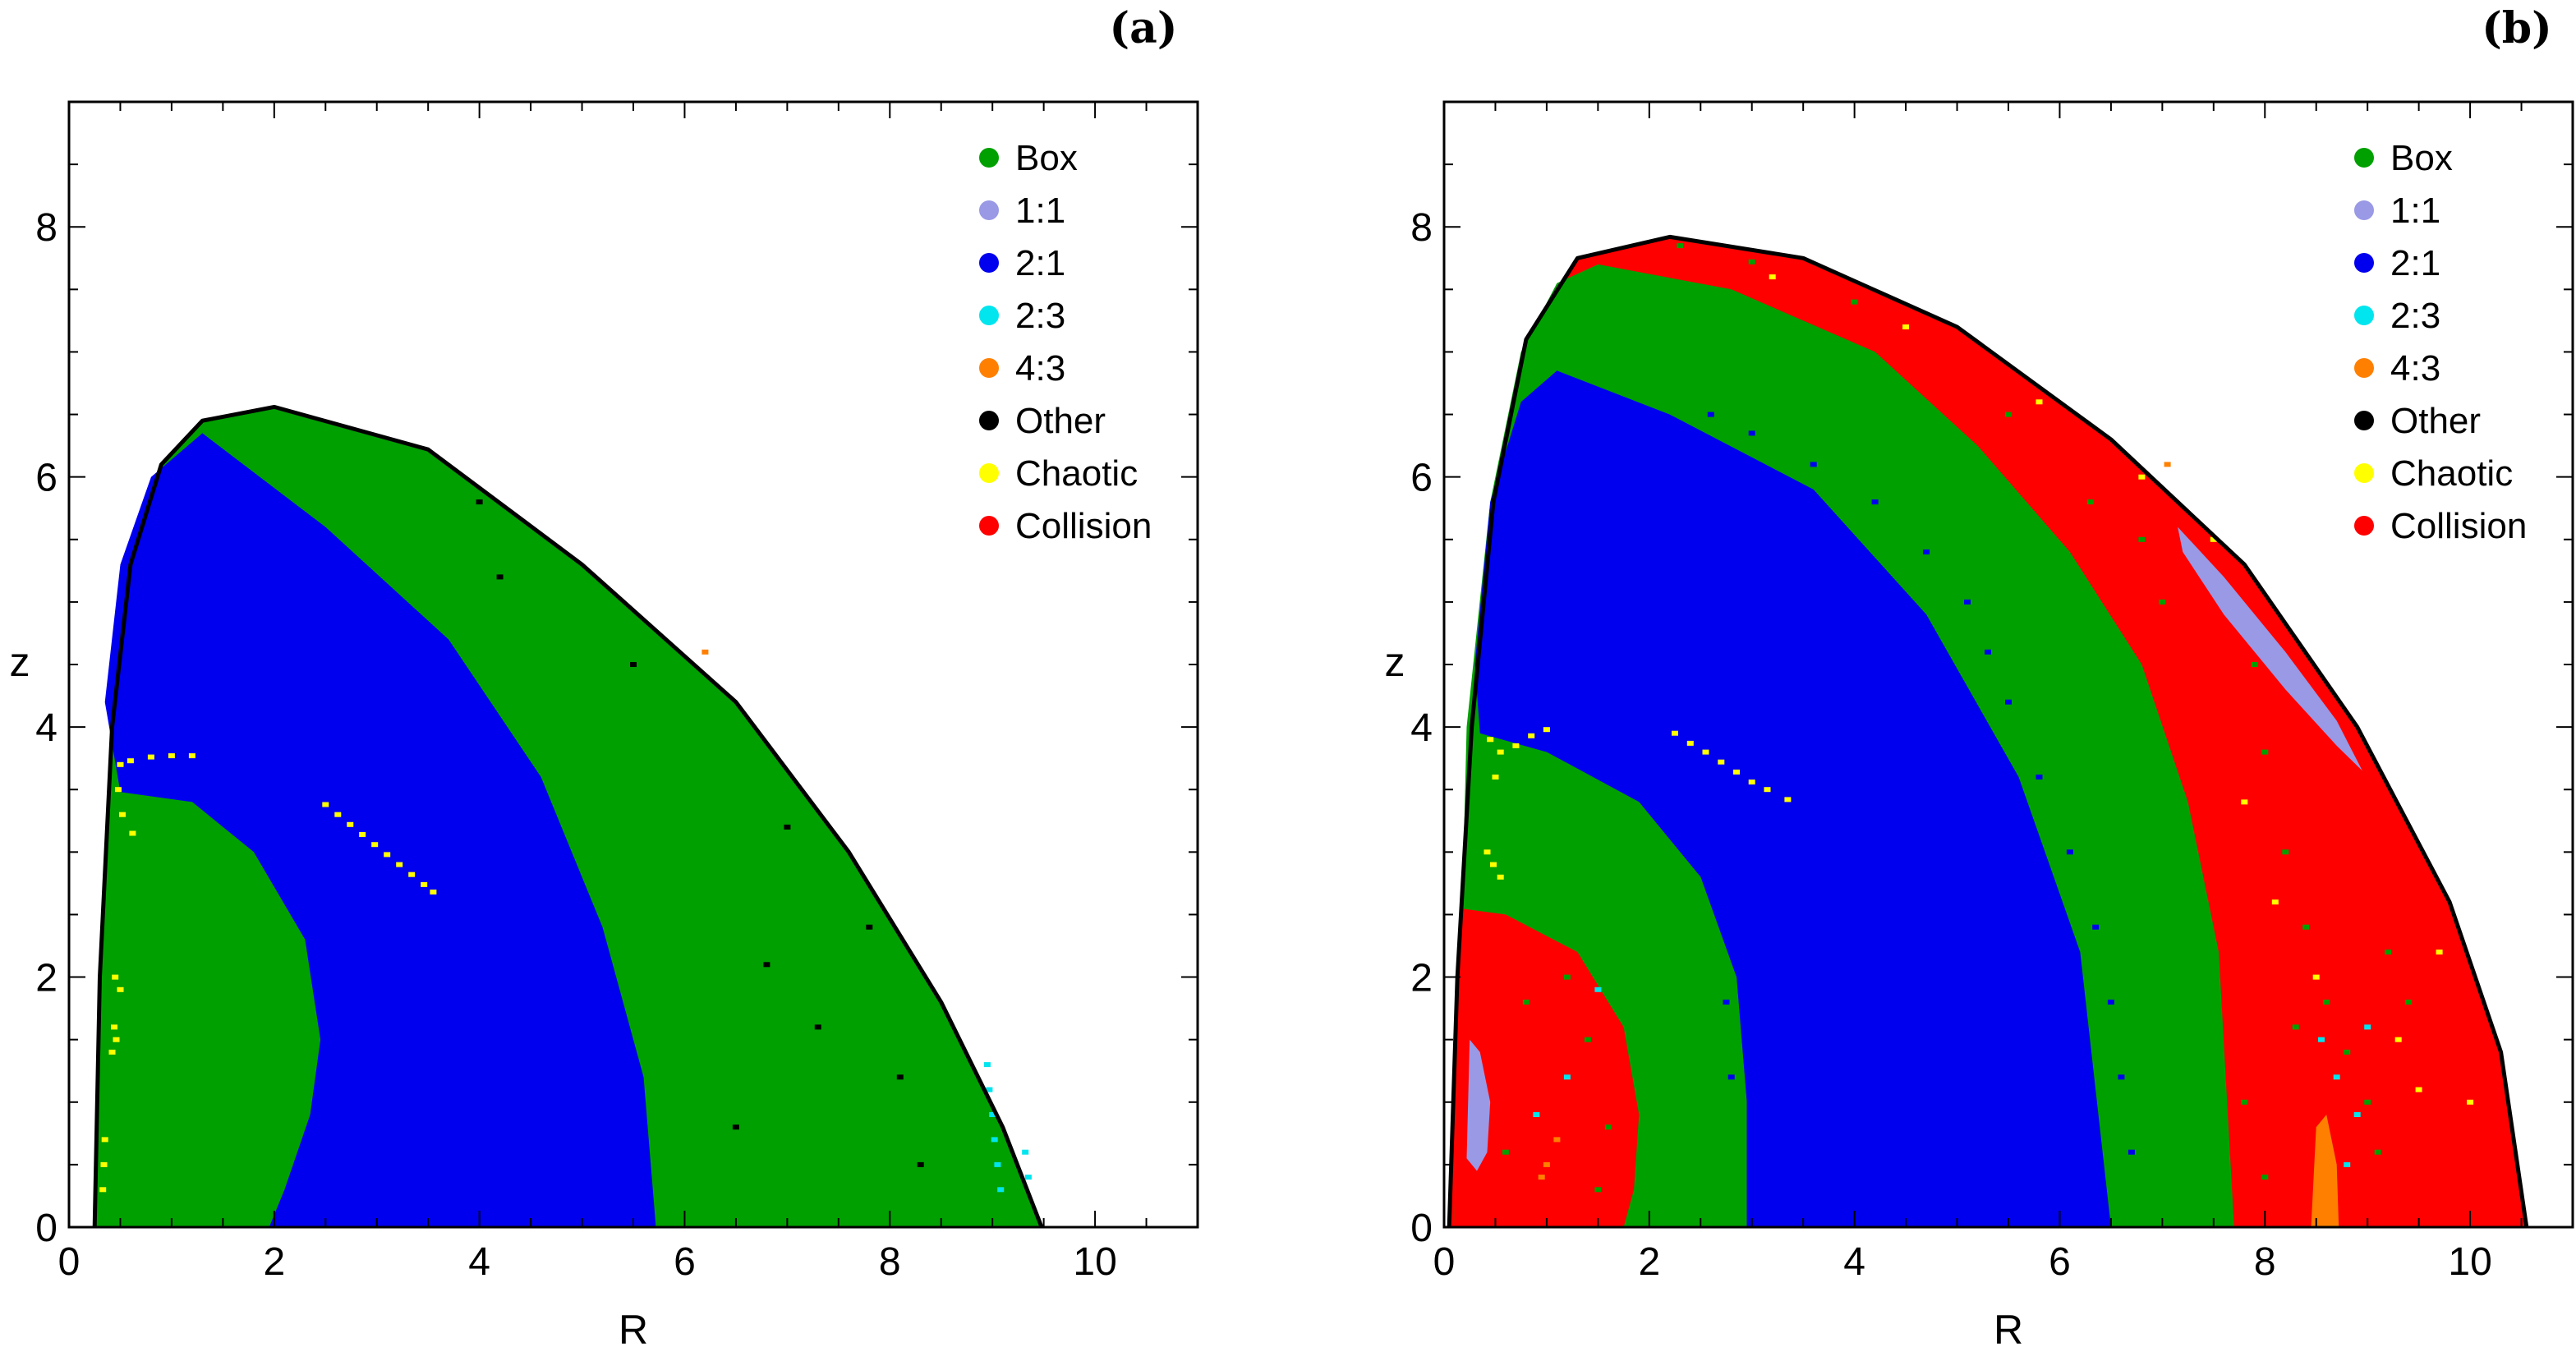  Describe the element at coordinates (2060, 1262) in the screenshot. I see `x-tick-label: 6` at that location.